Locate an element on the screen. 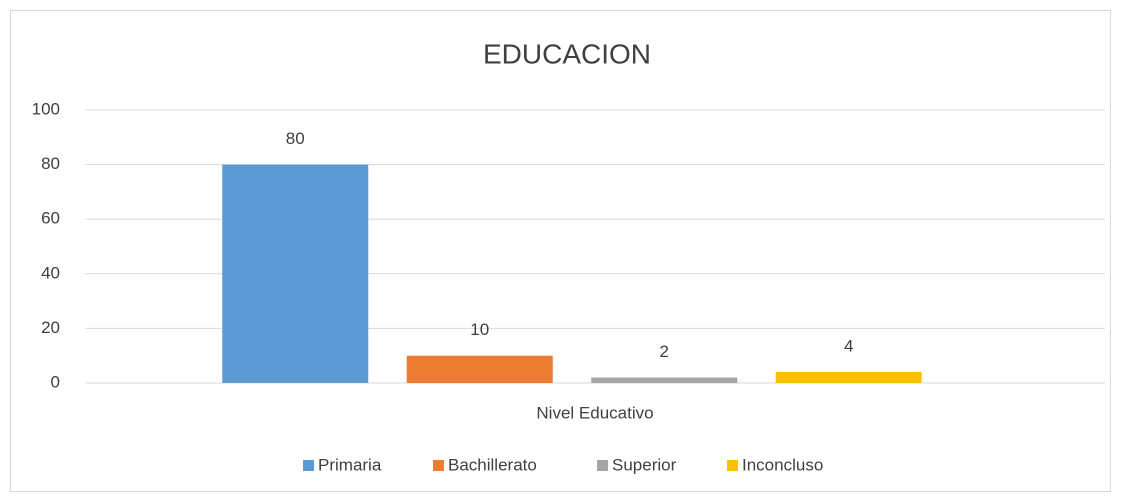 This screenshot has height=500, width=1121. x-tick-label: Nivel Educativo is located at coordinates (594, 412).